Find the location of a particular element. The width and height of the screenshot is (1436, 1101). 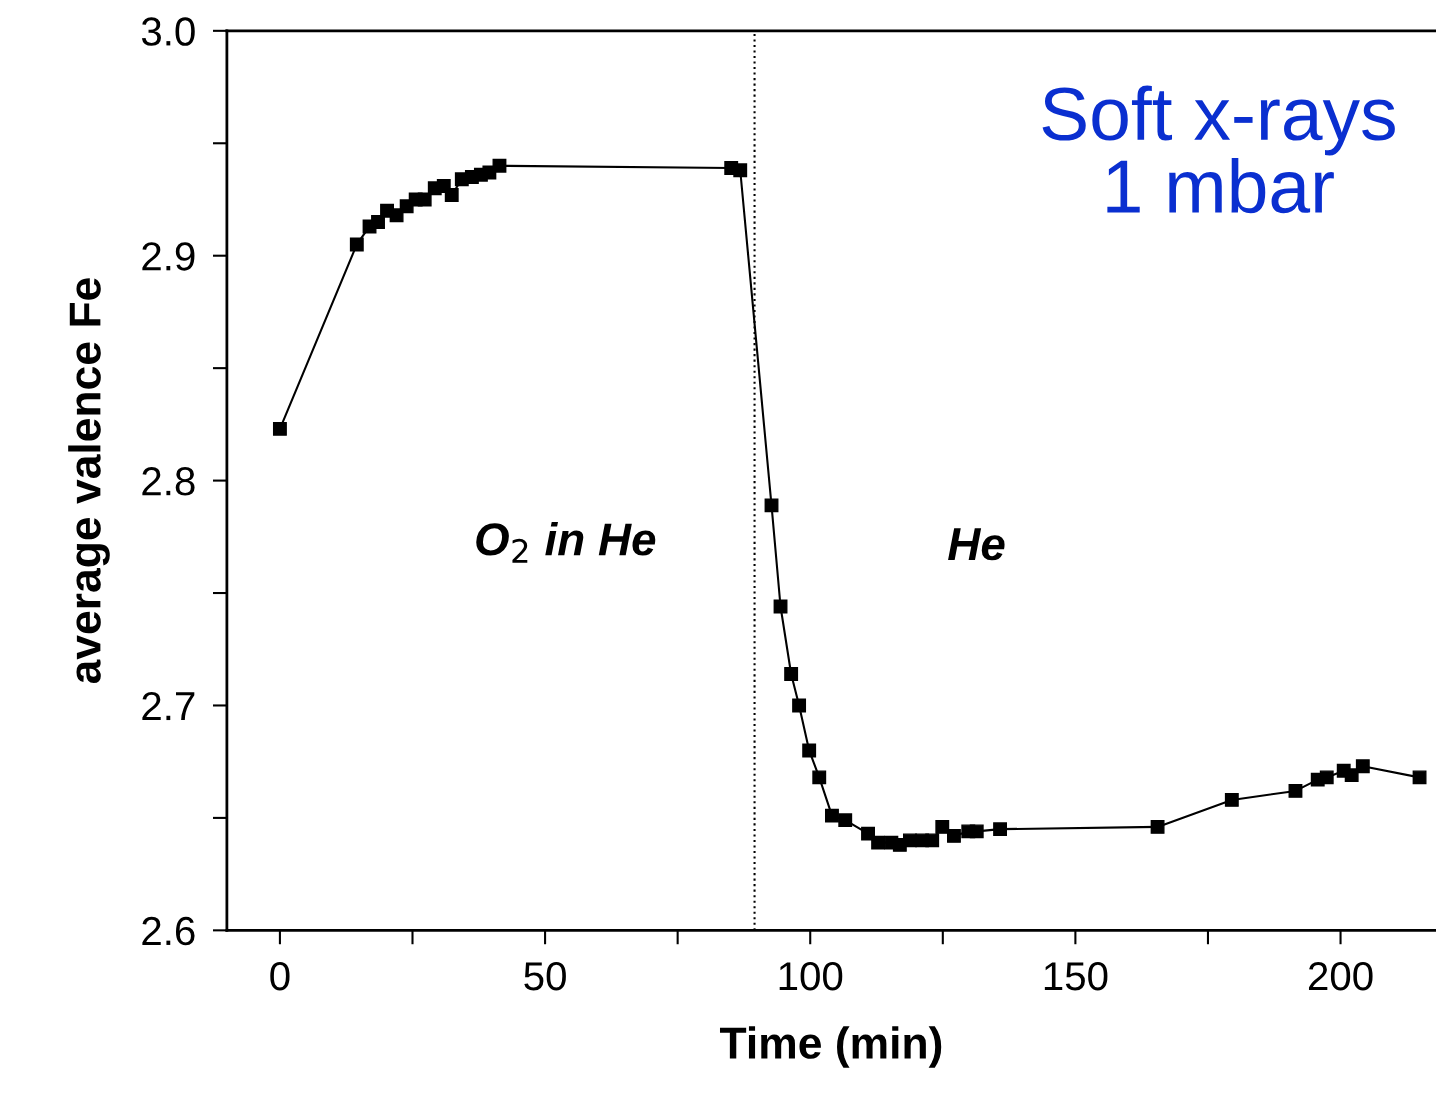

annotation: O$_{2}$ in He is located at coordinates (566, 542).